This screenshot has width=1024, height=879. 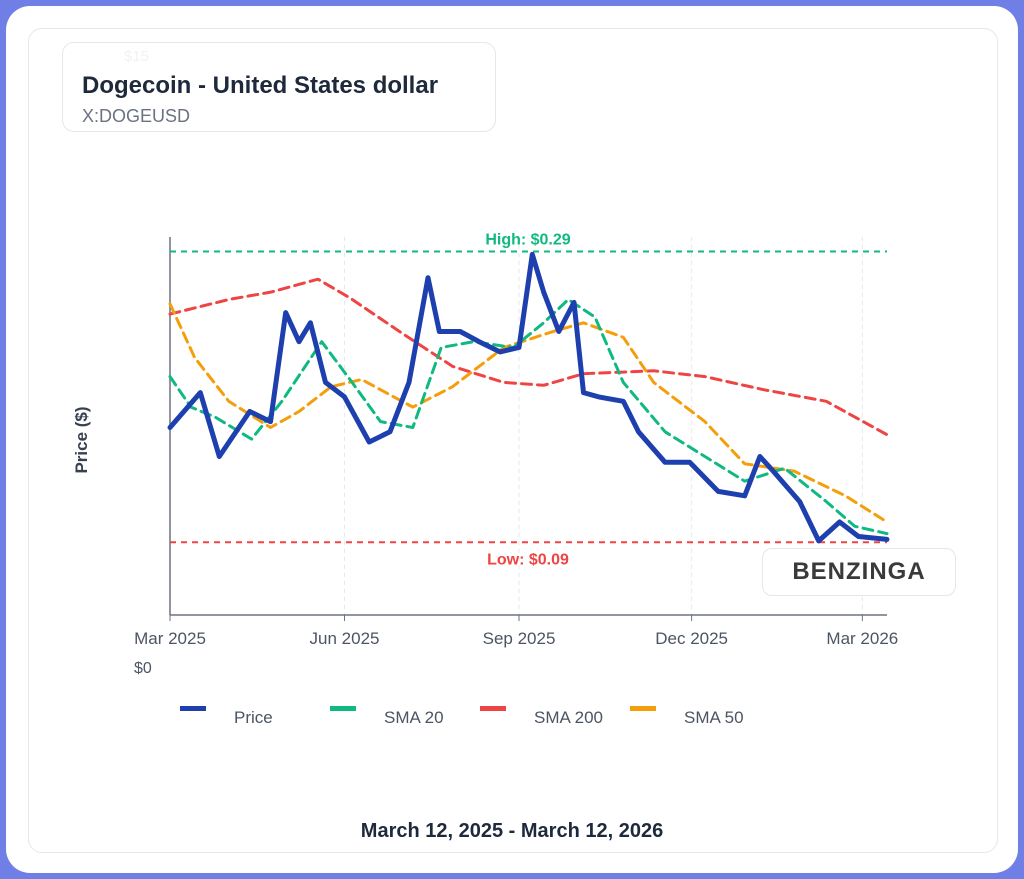 I want to click on x-tick-label: Dec 2025, so click(x=691, y=638).